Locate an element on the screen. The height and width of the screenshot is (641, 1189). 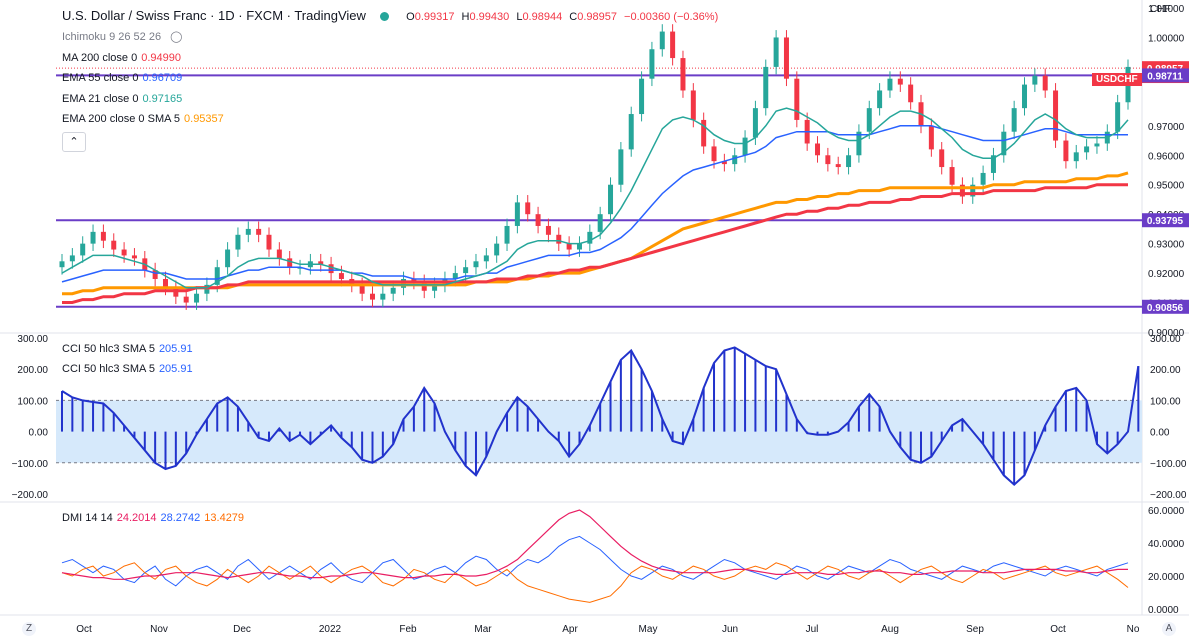
price-axis-currency: CHF is located at coordinates (1160, 9).